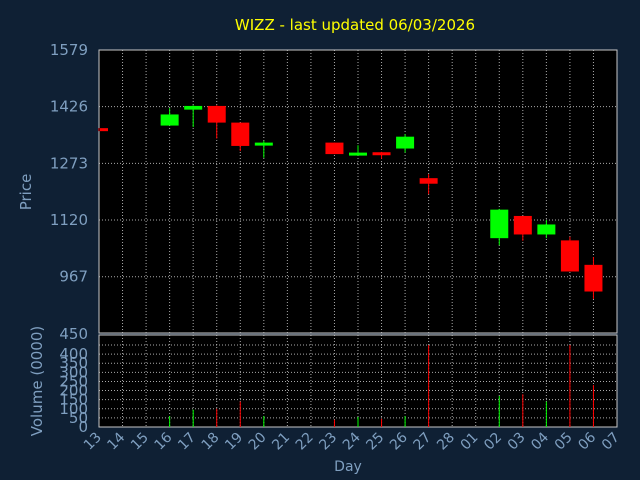  I want to click on volume-tick-label: 300, so click(73, 372).